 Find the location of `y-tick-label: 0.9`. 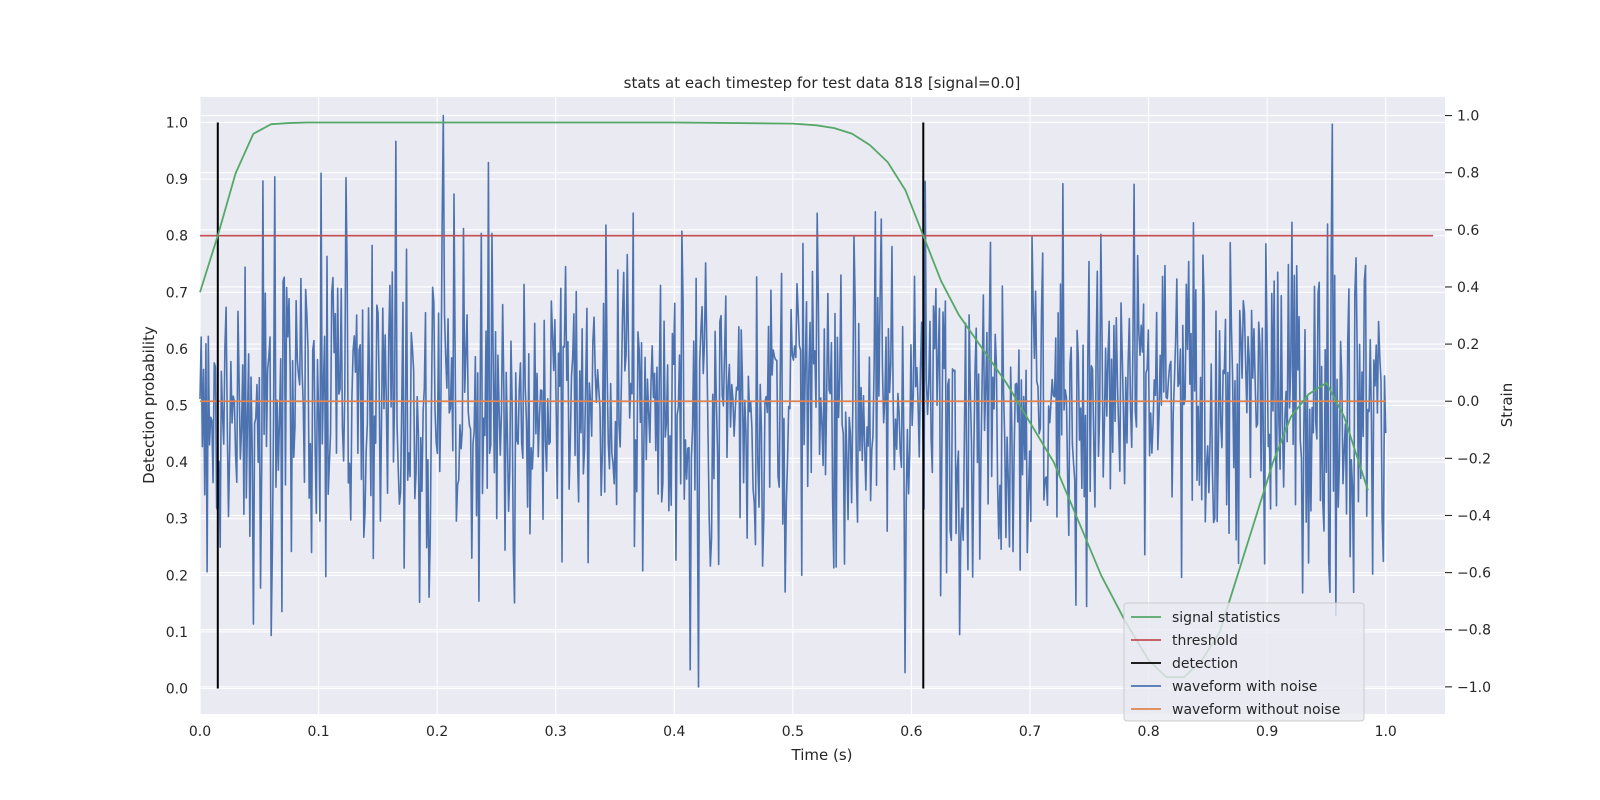

y-tick-label: 0.9 is located at coordinates (177, 180).